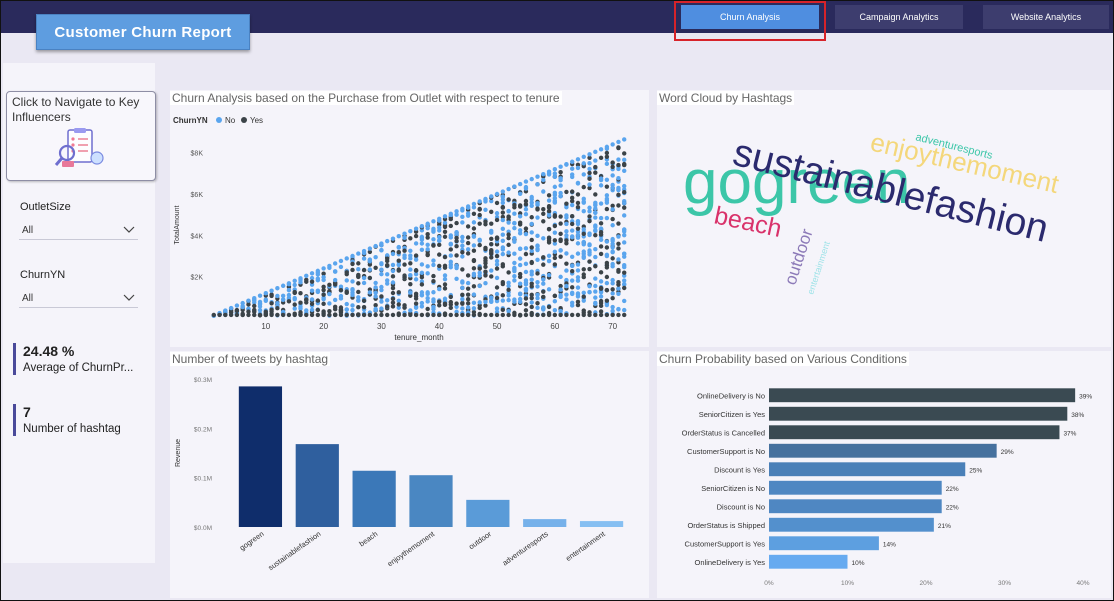 Image resolution: width=1114 pixels, height=601 pixels. What do you see at coordinates (143, 32) in the screenshot?
I see `report-title-button: Customer Churn Report` at bounding box center [143, 32].